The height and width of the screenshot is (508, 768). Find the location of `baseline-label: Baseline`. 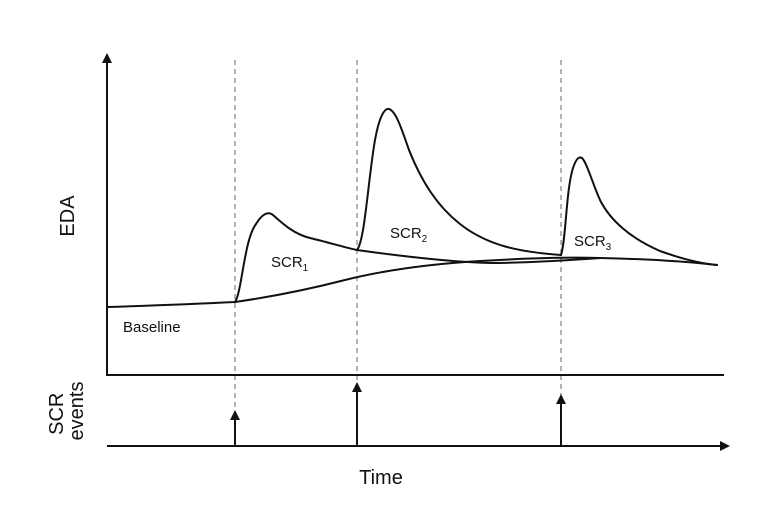

baseline-label: Baseline is located at coordinates (152, 327).